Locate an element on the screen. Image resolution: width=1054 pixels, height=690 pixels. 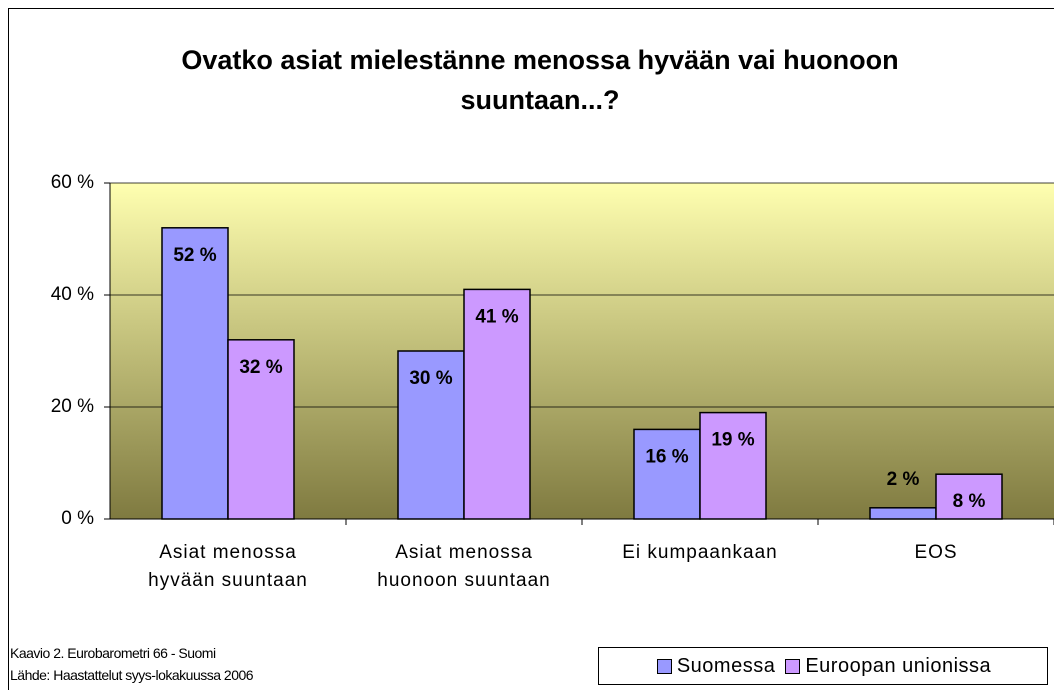
data-label: 16 % is located at coordinates (666, 456).